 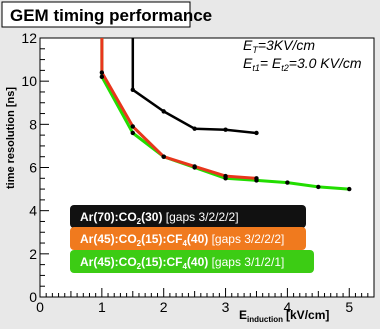 What do you see at coordinates (29, 38) in the screenshot?
I see `y-tick-label: 12` at bounding box center [29, 38].